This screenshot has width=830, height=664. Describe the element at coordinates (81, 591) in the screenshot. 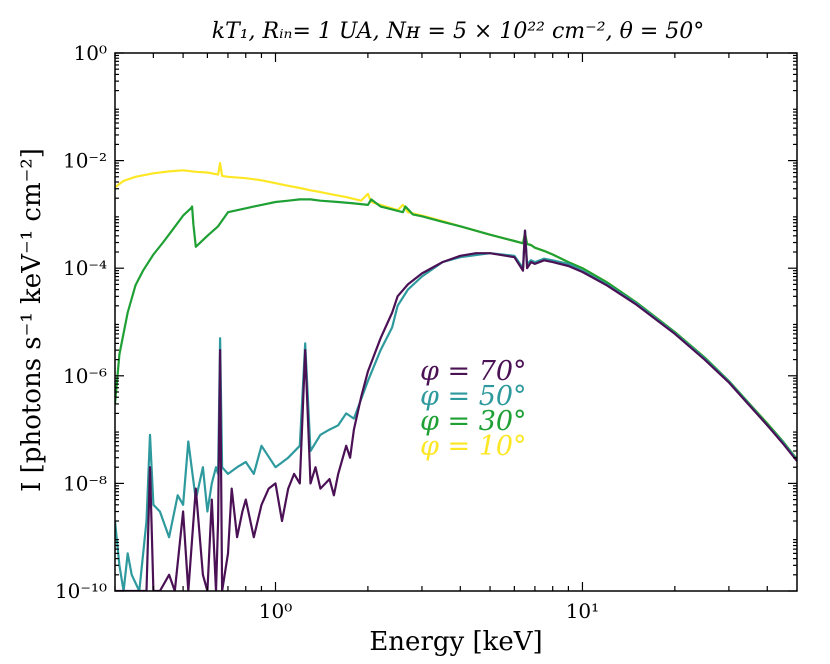

I see `y-tick-label: 10⁻¹⁰` at that location.